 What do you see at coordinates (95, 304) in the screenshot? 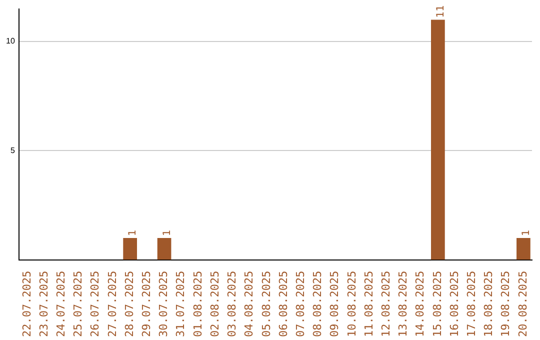
I see `x-tick-label: 26.07.2025` at bounding box center [95, 304].